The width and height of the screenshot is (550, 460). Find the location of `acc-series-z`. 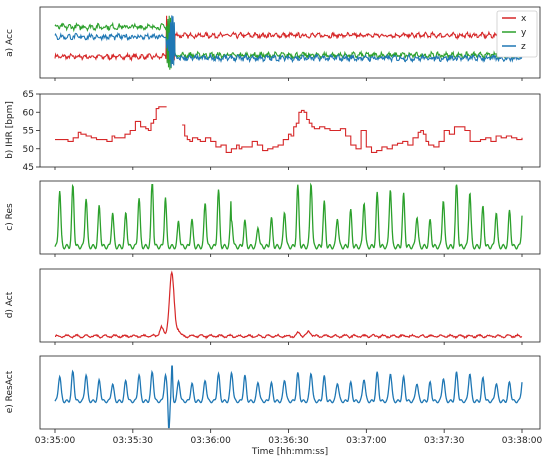

acc-series-z is located at coordinates (288, 41).